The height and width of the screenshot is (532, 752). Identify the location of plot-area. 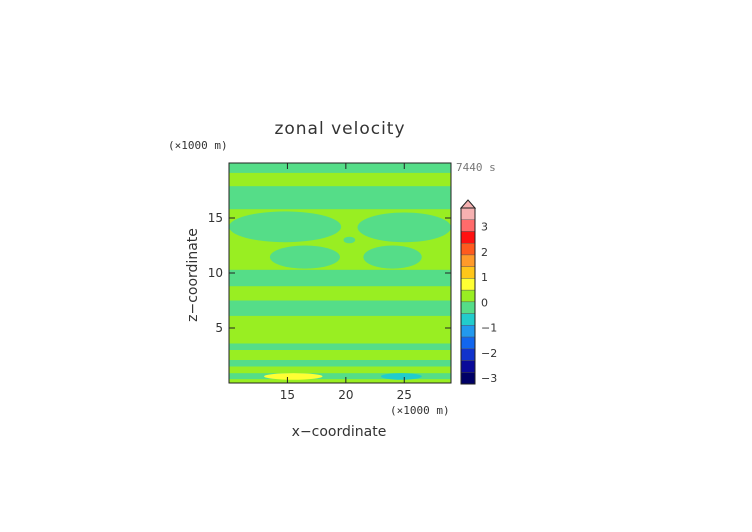
(339, 273).